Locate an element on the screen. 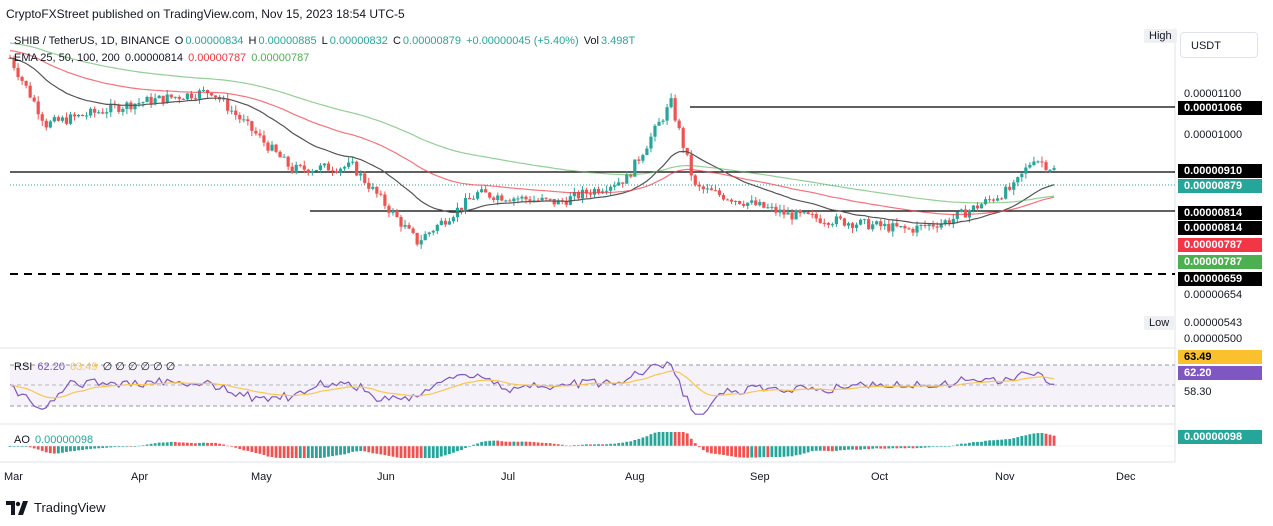 This screenshot has height=526, width=1273. rsi-legend: RSI 62.20 63.49 ∅ ∅ ∅ ∅ ∅ ∅ is located at coordinates (95, 366).